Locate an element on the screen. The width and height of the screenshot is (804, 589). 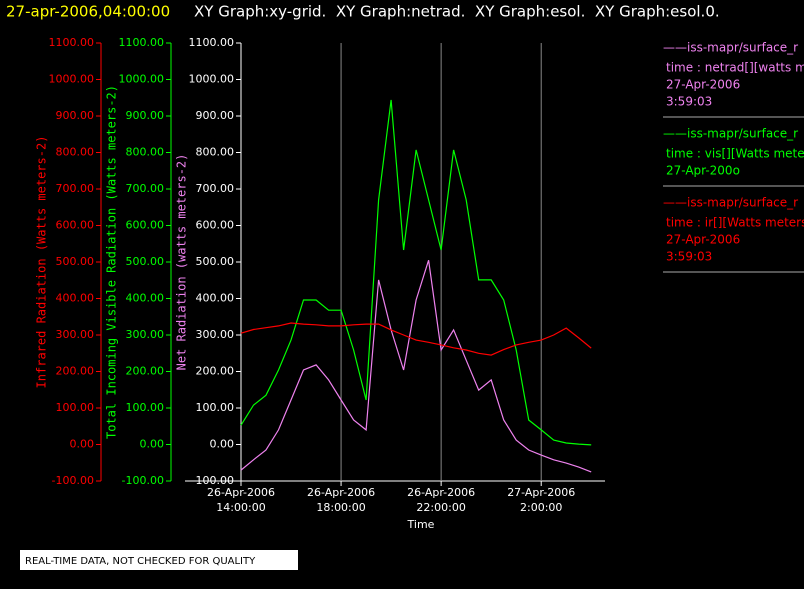
x-tick-label: 14:00:00 is located at coordinates (240, 507).